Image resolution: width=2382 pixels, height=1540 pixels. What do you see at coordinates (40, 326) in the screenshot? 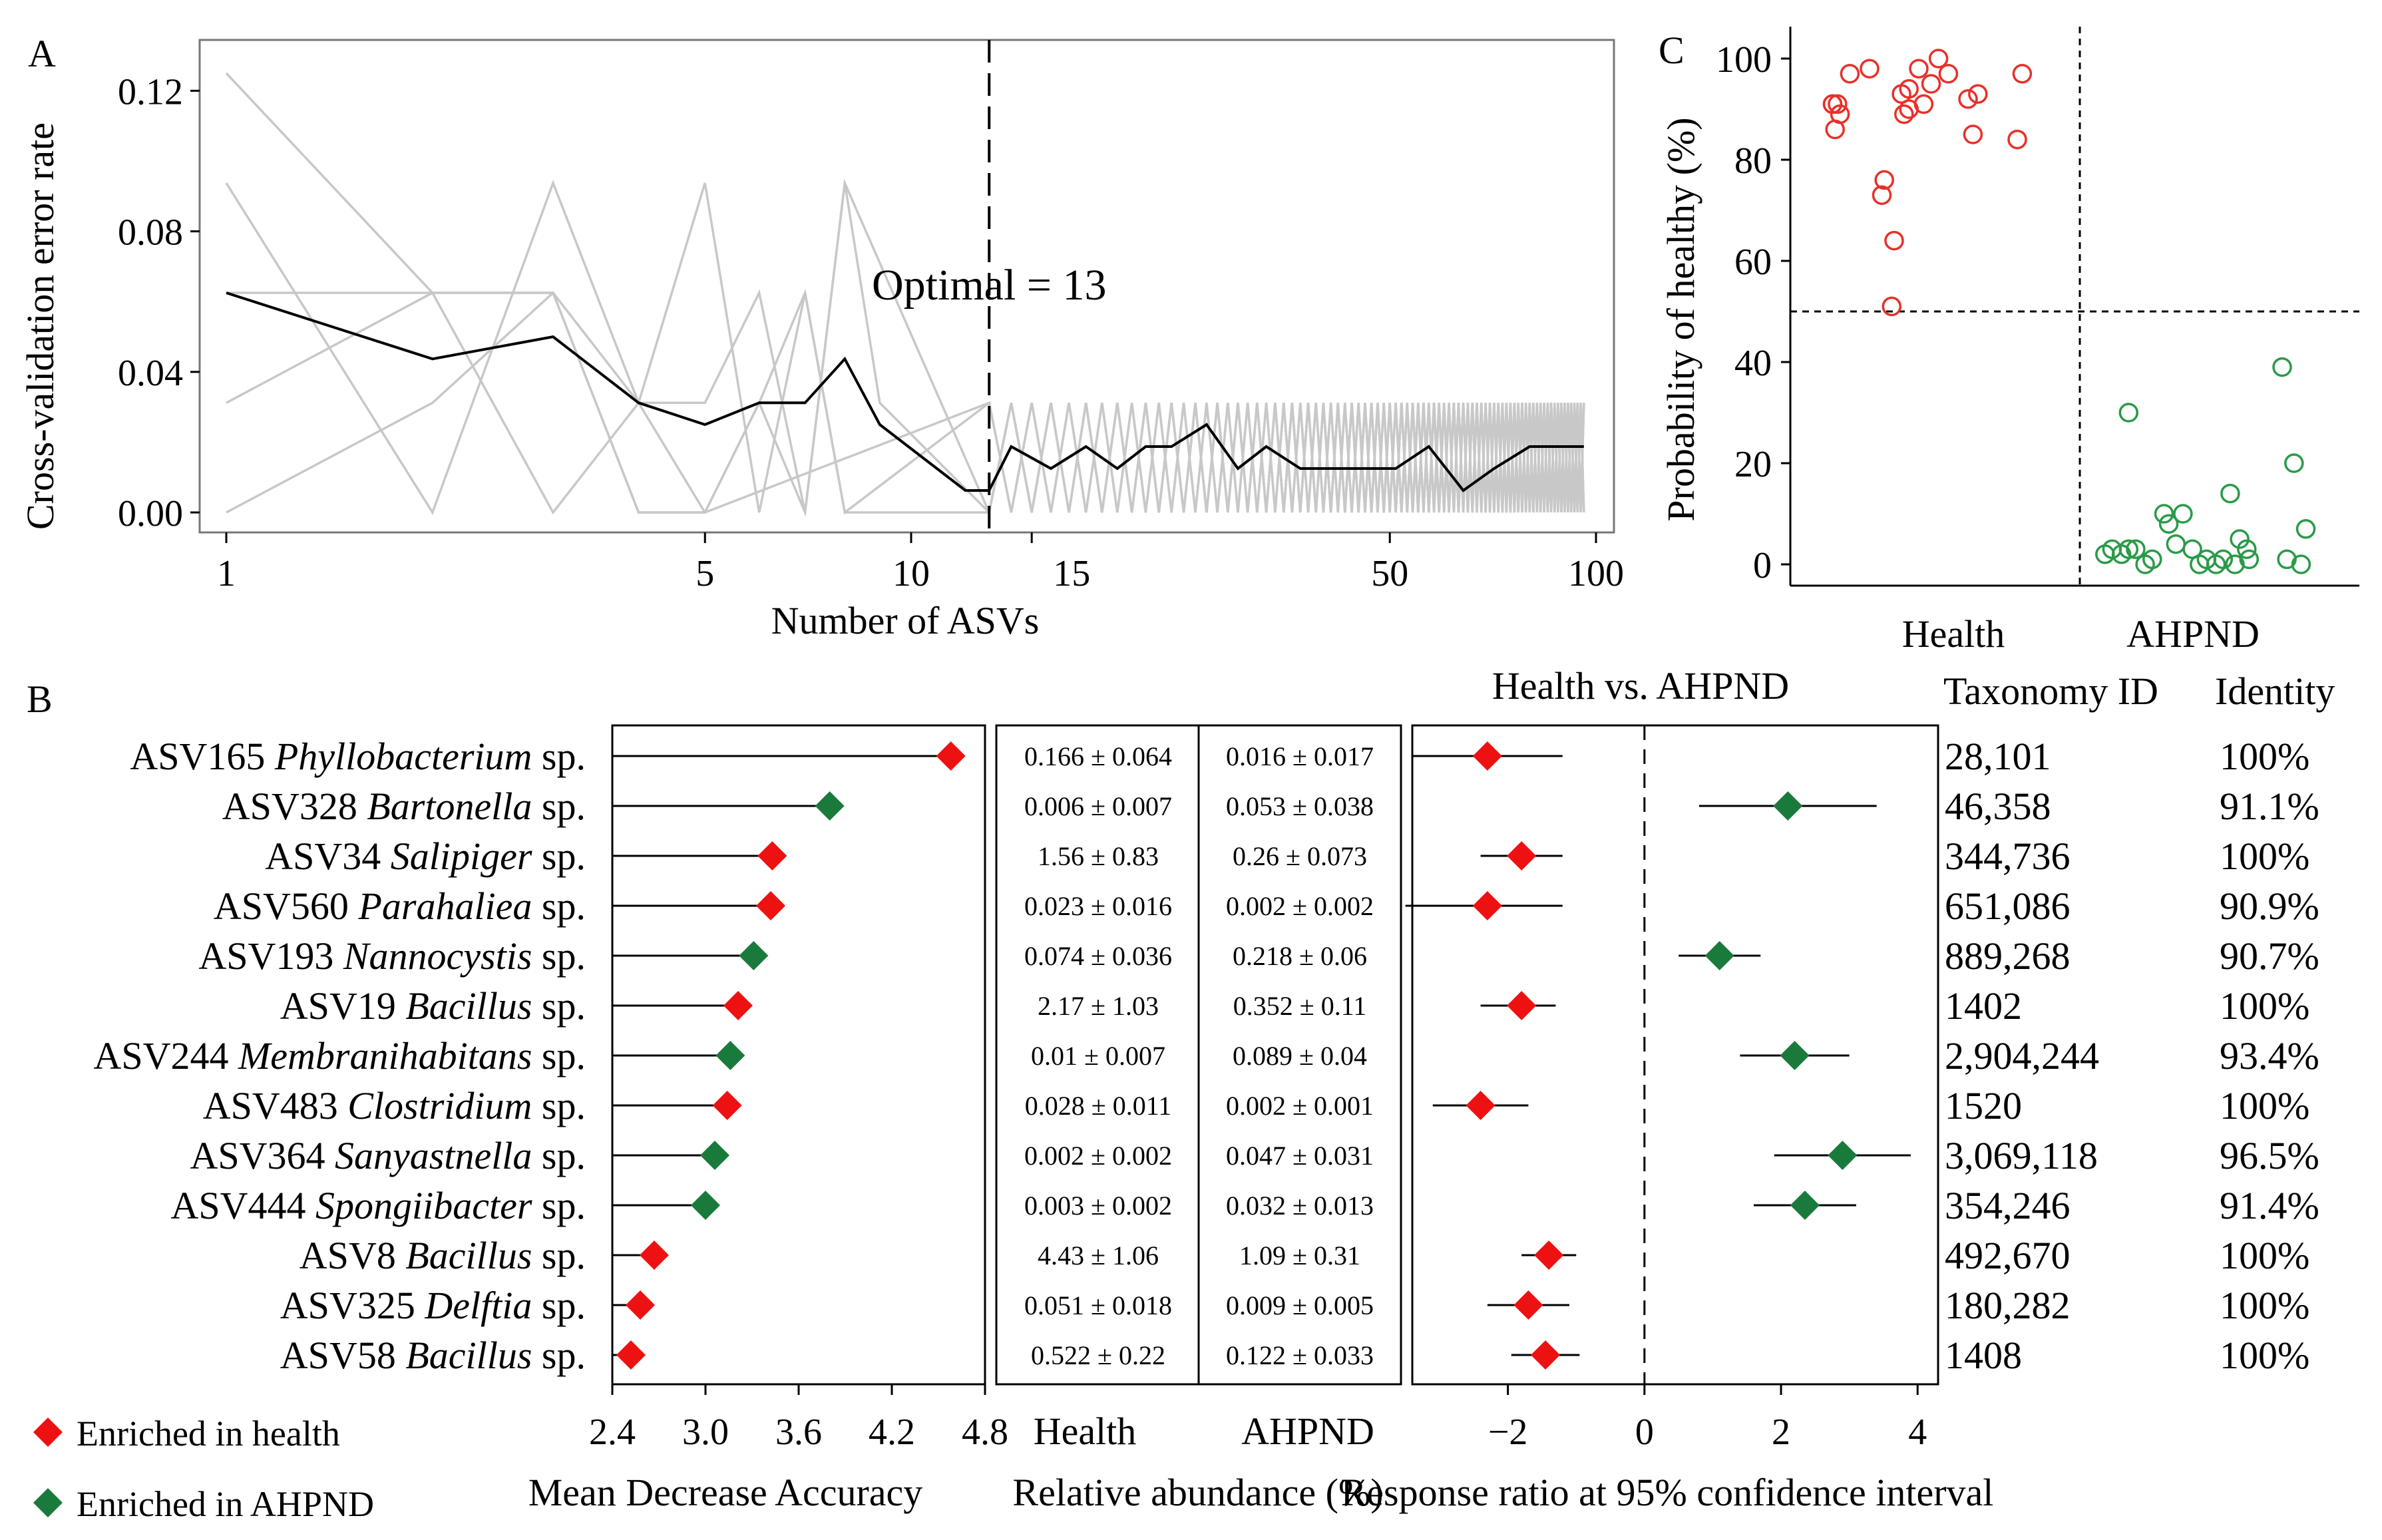
I see `panel-a-ylabel: Cross-validation error rate` at bounding box center [40, 326].